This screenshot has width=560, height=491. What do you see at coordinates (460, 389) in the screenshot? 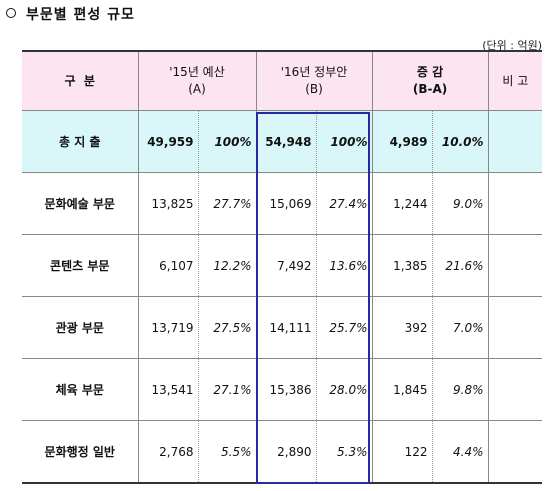
I see `row-change-pct: 9.8%` at bounding box center [460, 389].